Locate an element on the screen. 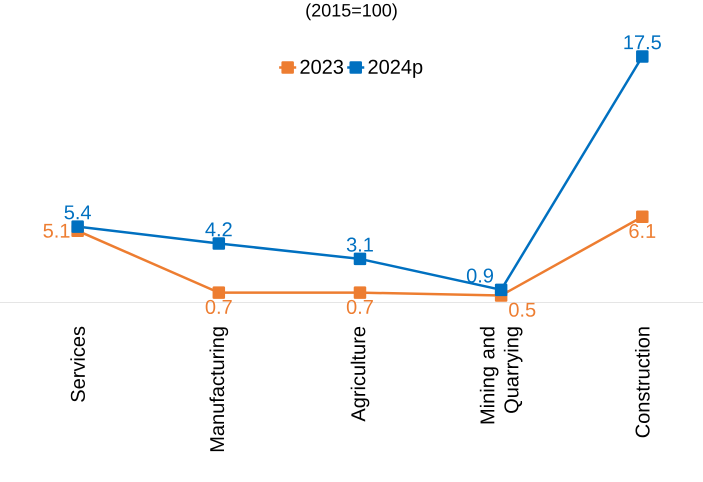  data-label: 0.5 is located at coordinates (522, 309).